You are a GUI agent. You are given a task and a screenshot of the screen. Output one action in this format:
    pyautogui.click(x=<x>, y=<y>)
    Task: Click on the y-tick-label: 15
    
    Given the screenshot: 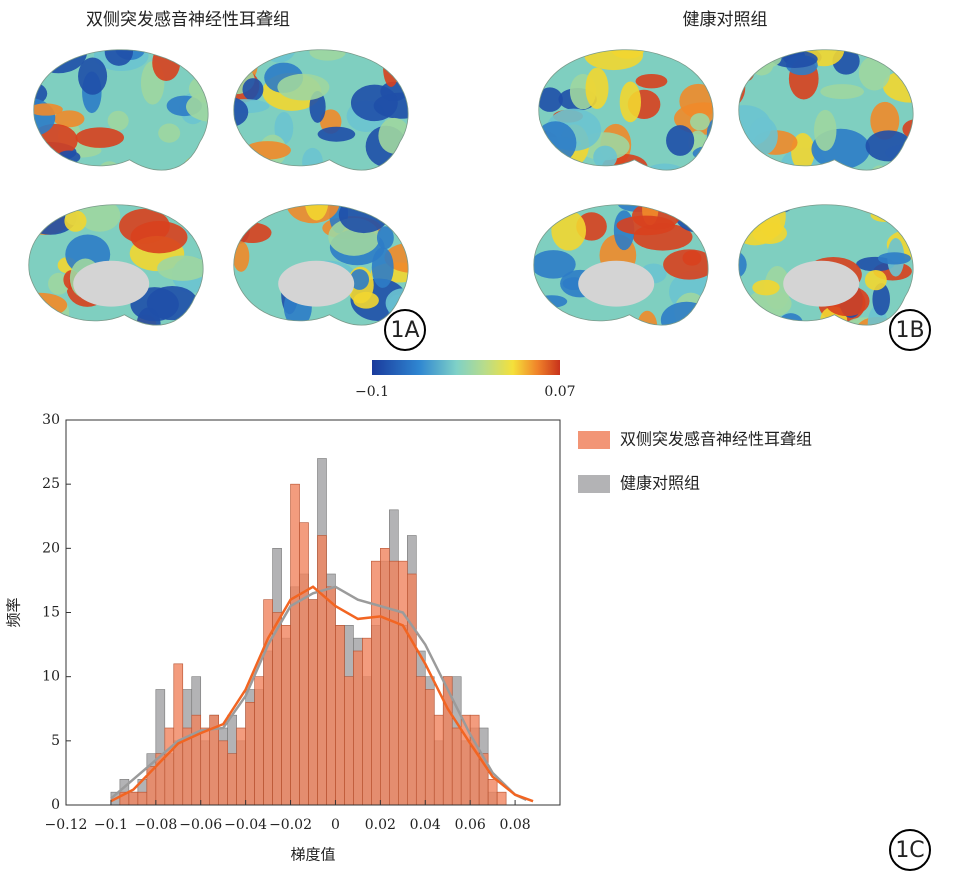 What is the action you would take?
    pyautogui.click(x=51, y=613)
    